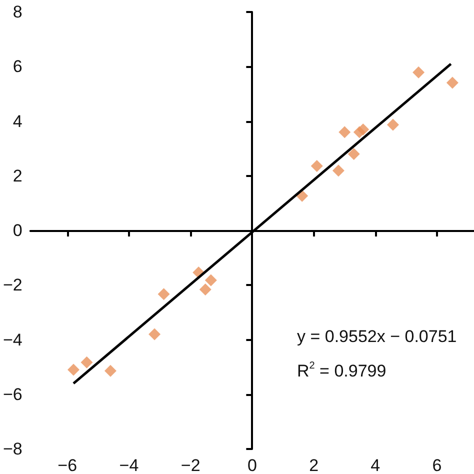 This screenshot has height=474, width=474. Describe the element at coordinates (12, 394) in the screenshot. I see `y-tick-label: −6` at that location.